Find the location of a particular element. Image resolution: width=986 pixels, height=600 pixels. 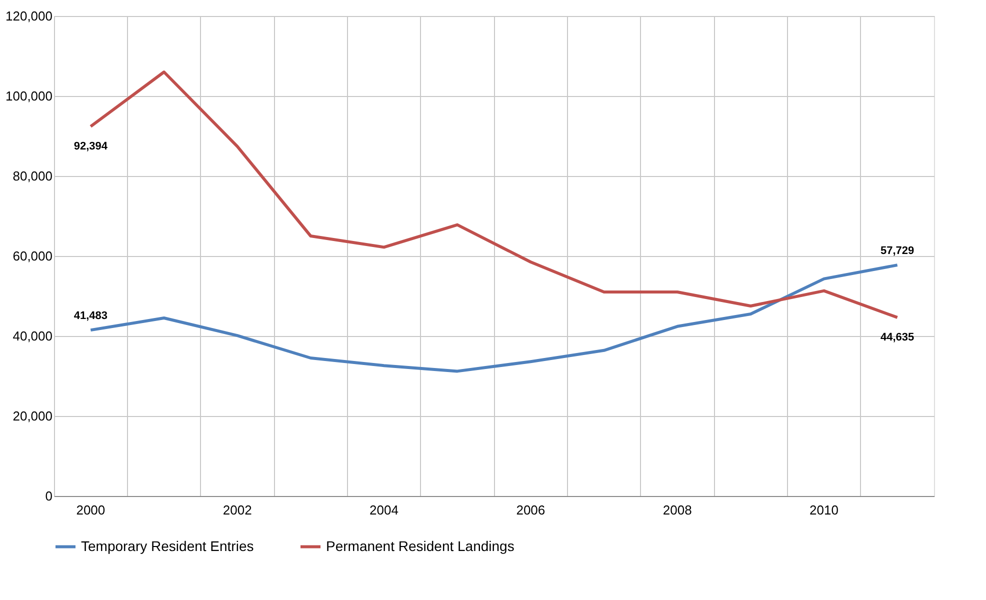

data-label: 44,635 is located at coordinates (897, 337).